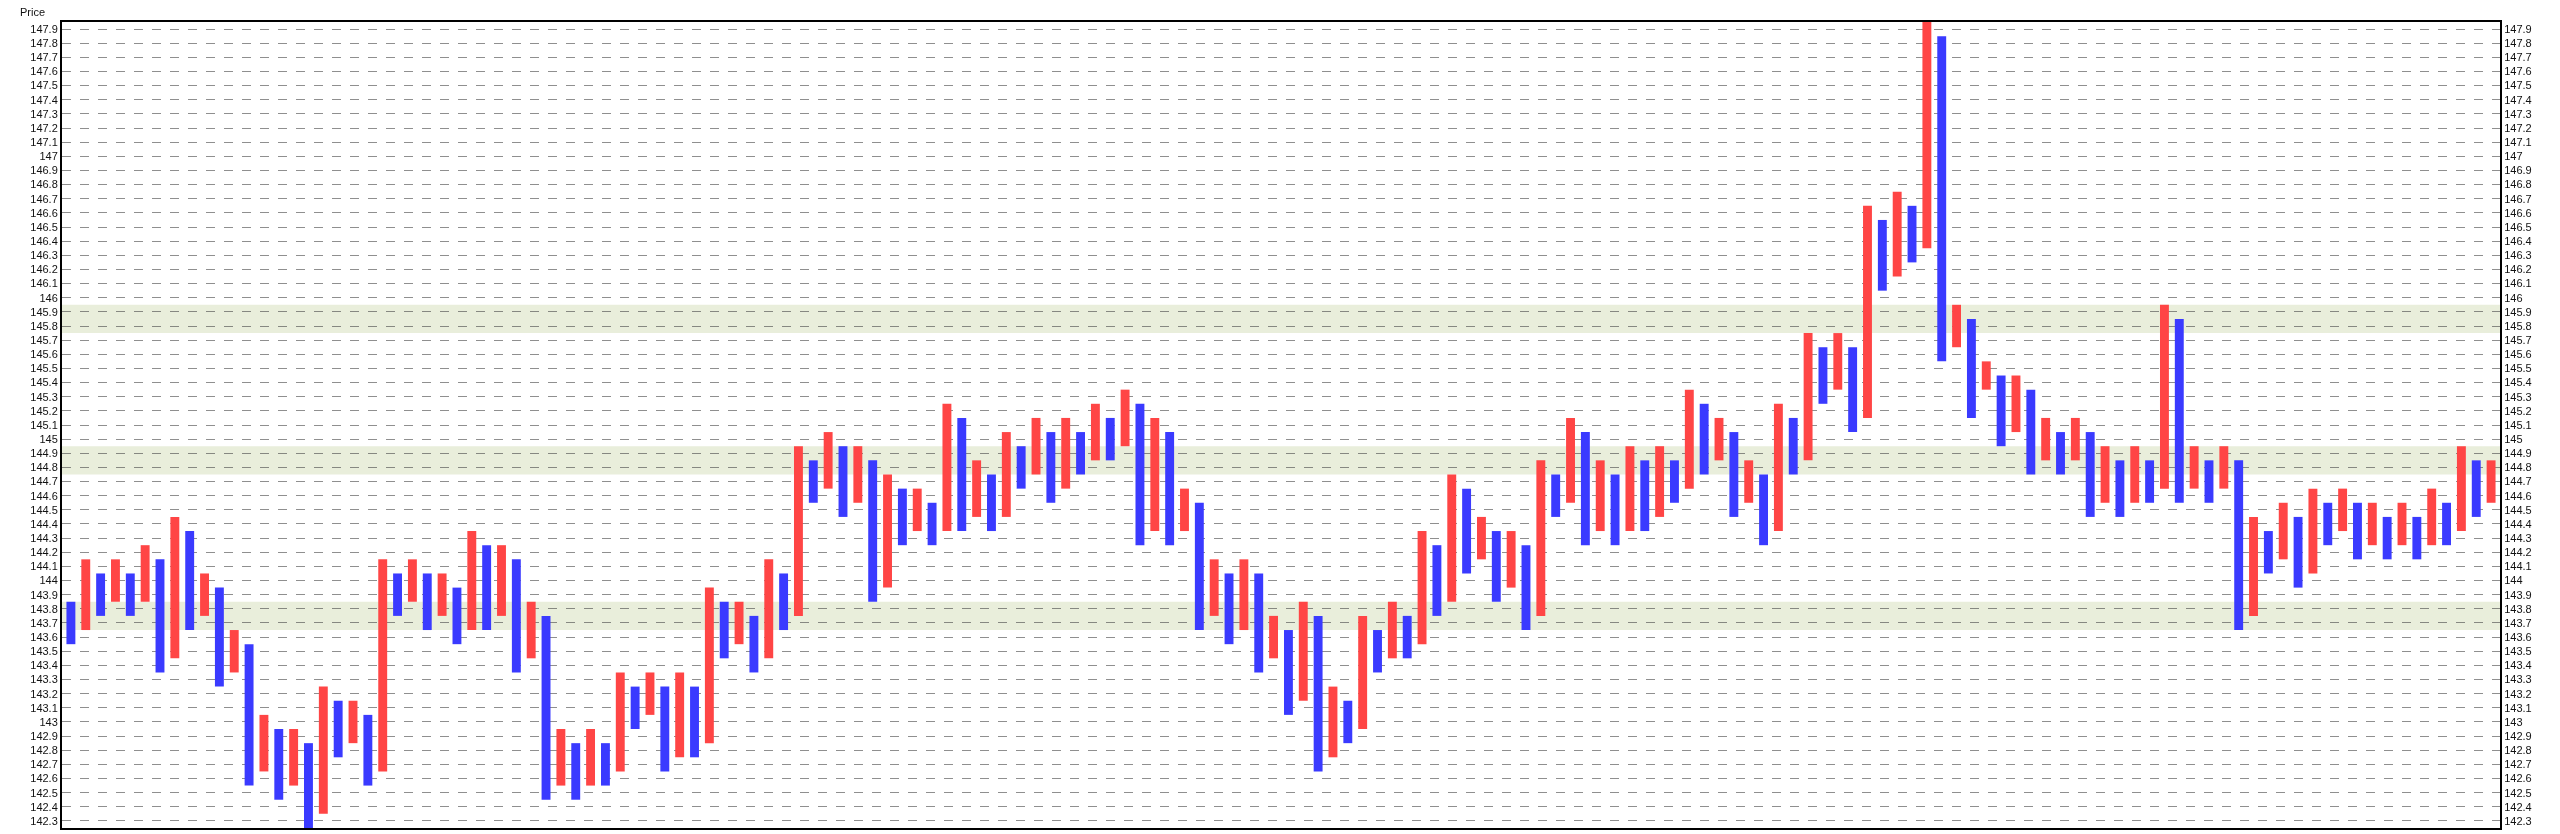  I want to click on y-tick-label: 145, so click(48, 438).